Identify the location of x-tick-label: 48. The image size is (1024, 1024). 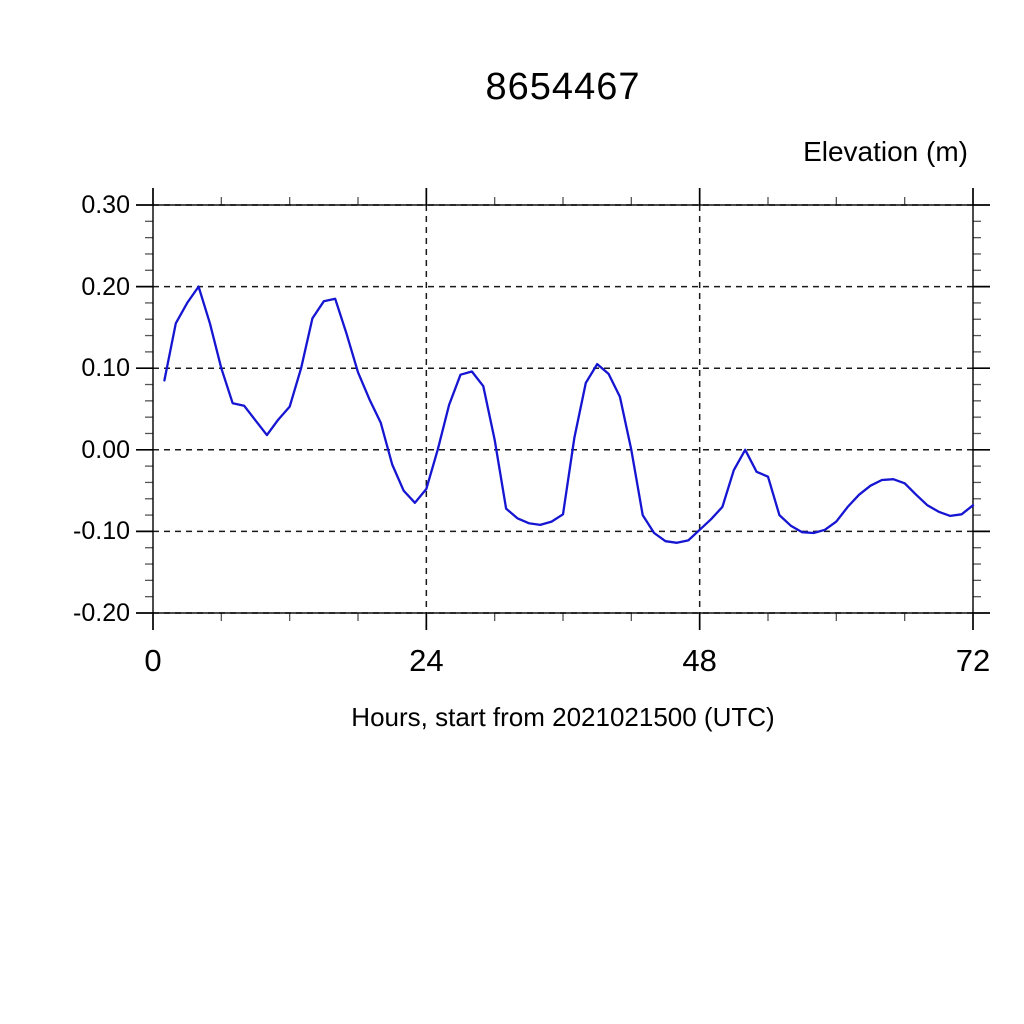
(699, 660).